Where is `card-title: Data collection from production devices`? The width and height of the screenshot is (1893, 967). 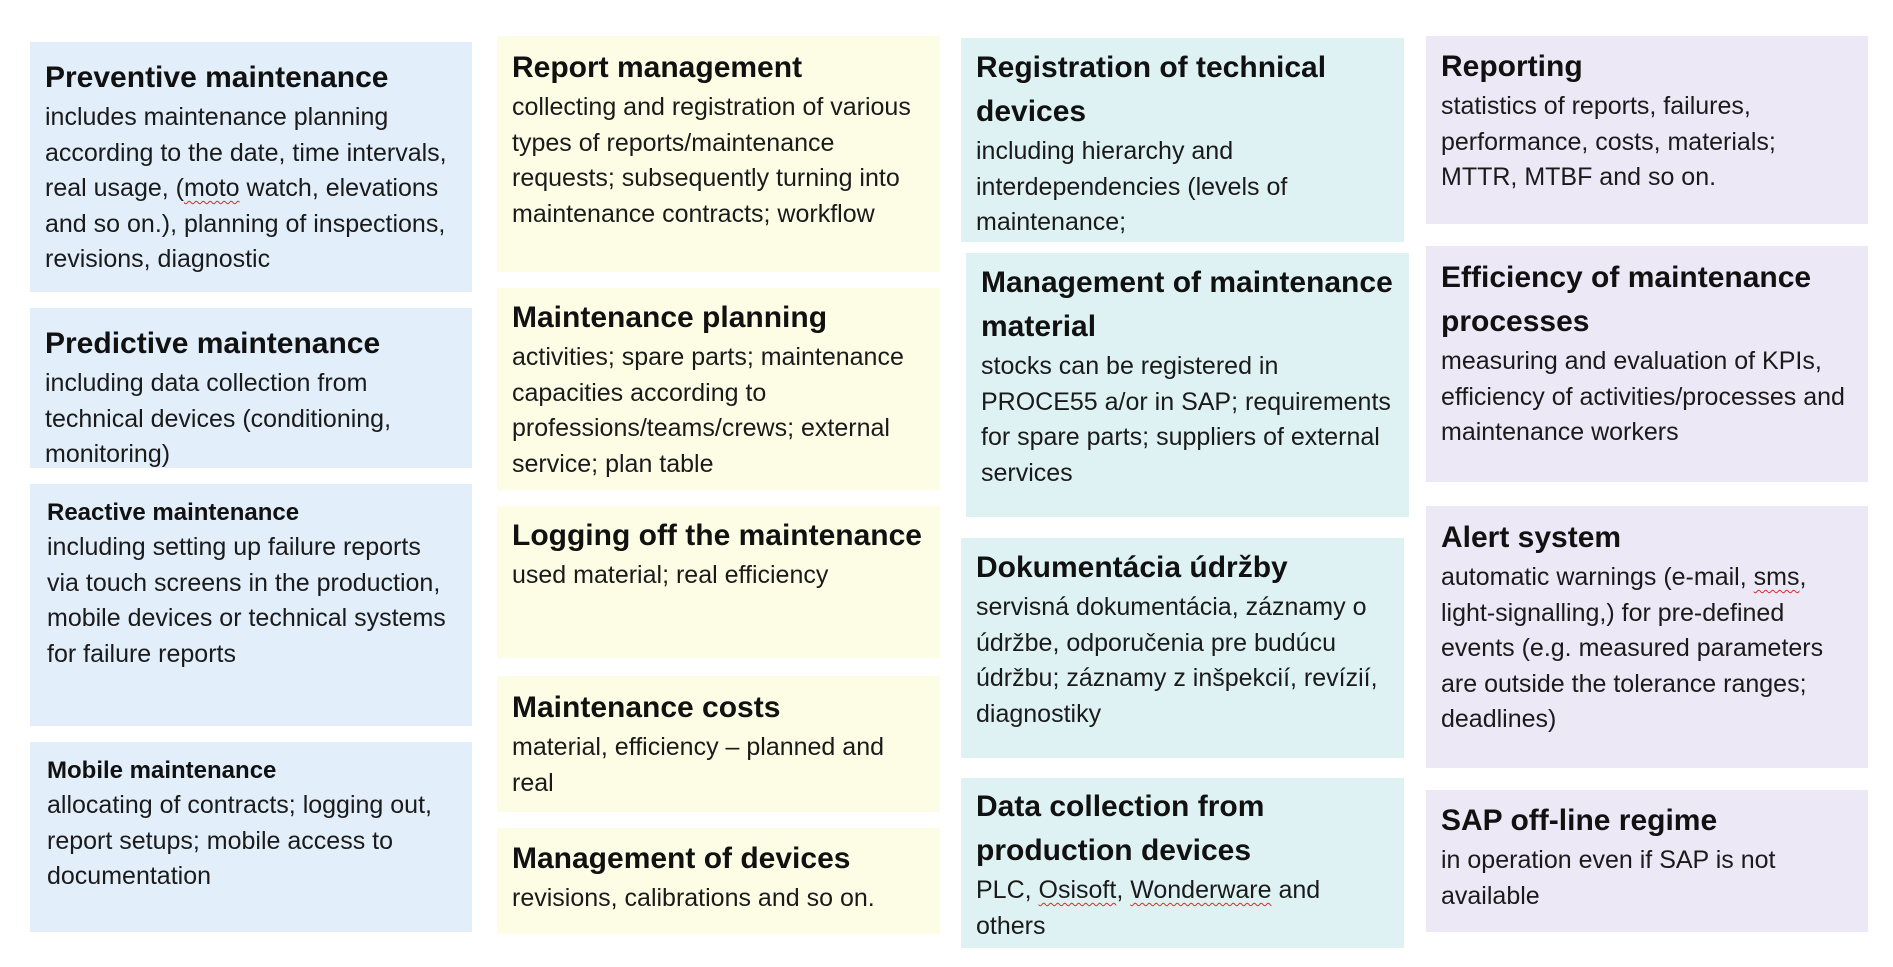
card-title: Data collection from production devices is located at coordinates (1120, 828).